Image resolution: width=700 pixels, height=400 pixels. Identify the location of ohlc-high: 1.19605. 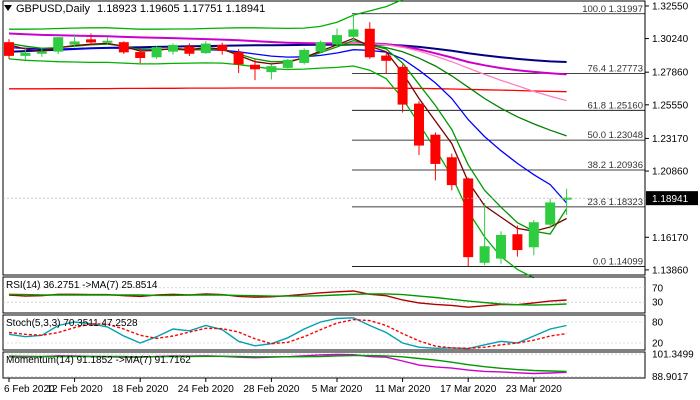
(159, 9).